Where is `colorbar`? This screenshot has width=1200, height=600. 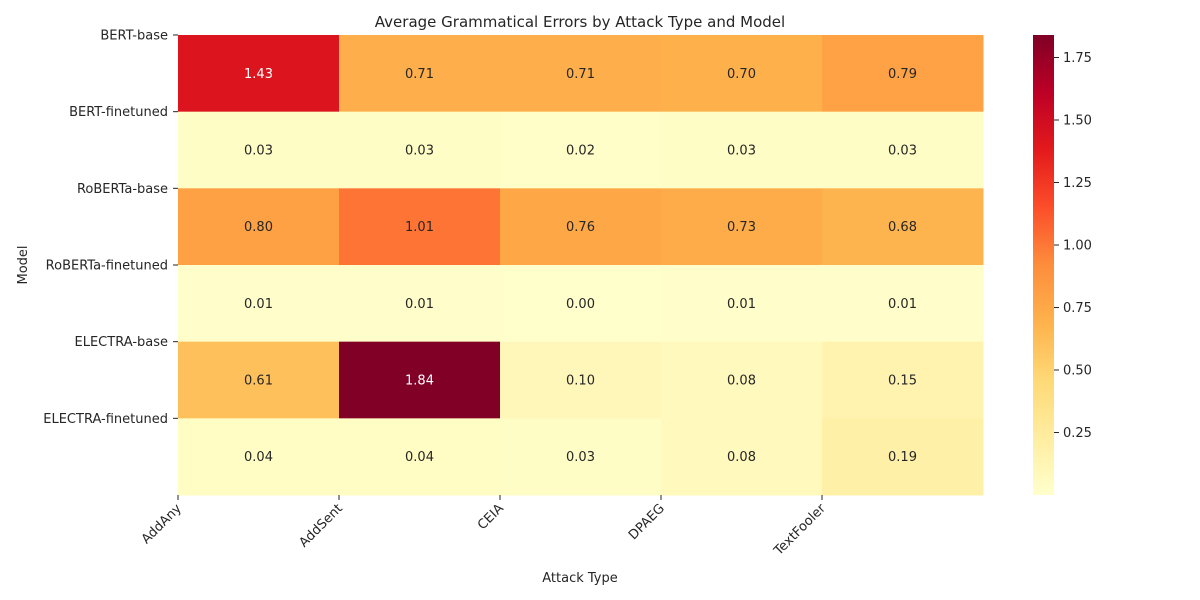 colorbar is located at coordinates (1043, 265).